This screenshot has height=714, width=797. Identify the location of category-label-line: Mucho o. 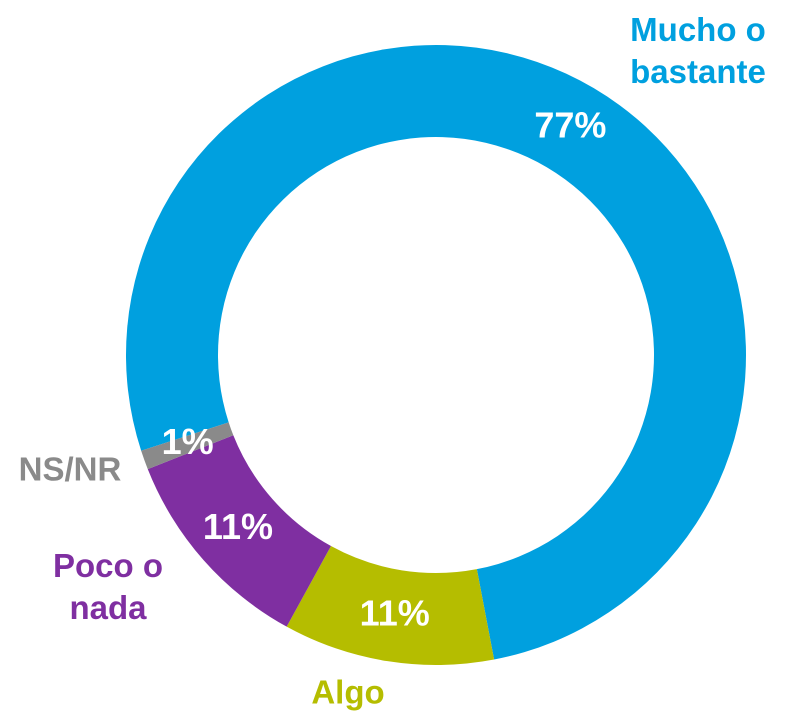
(698, 29).